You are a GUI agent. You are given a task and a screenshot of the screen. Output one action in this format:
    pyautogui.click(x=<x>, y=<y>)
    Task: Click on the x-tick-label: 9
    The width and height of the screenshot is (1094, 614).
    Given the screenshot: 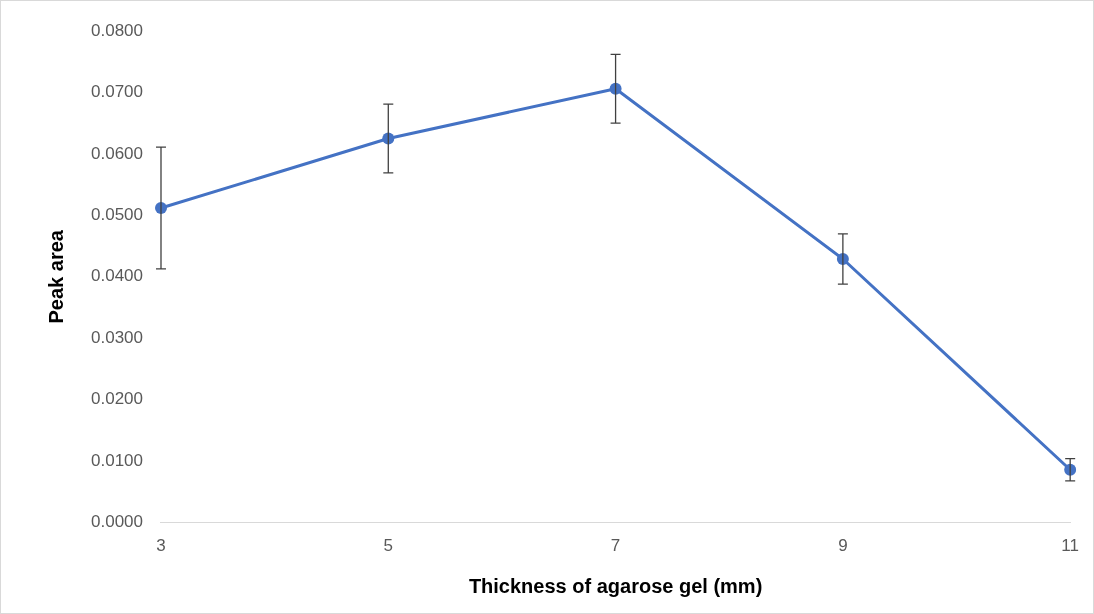 What is the action you would take?
    pyautogui.click(x=843, y=546)
    